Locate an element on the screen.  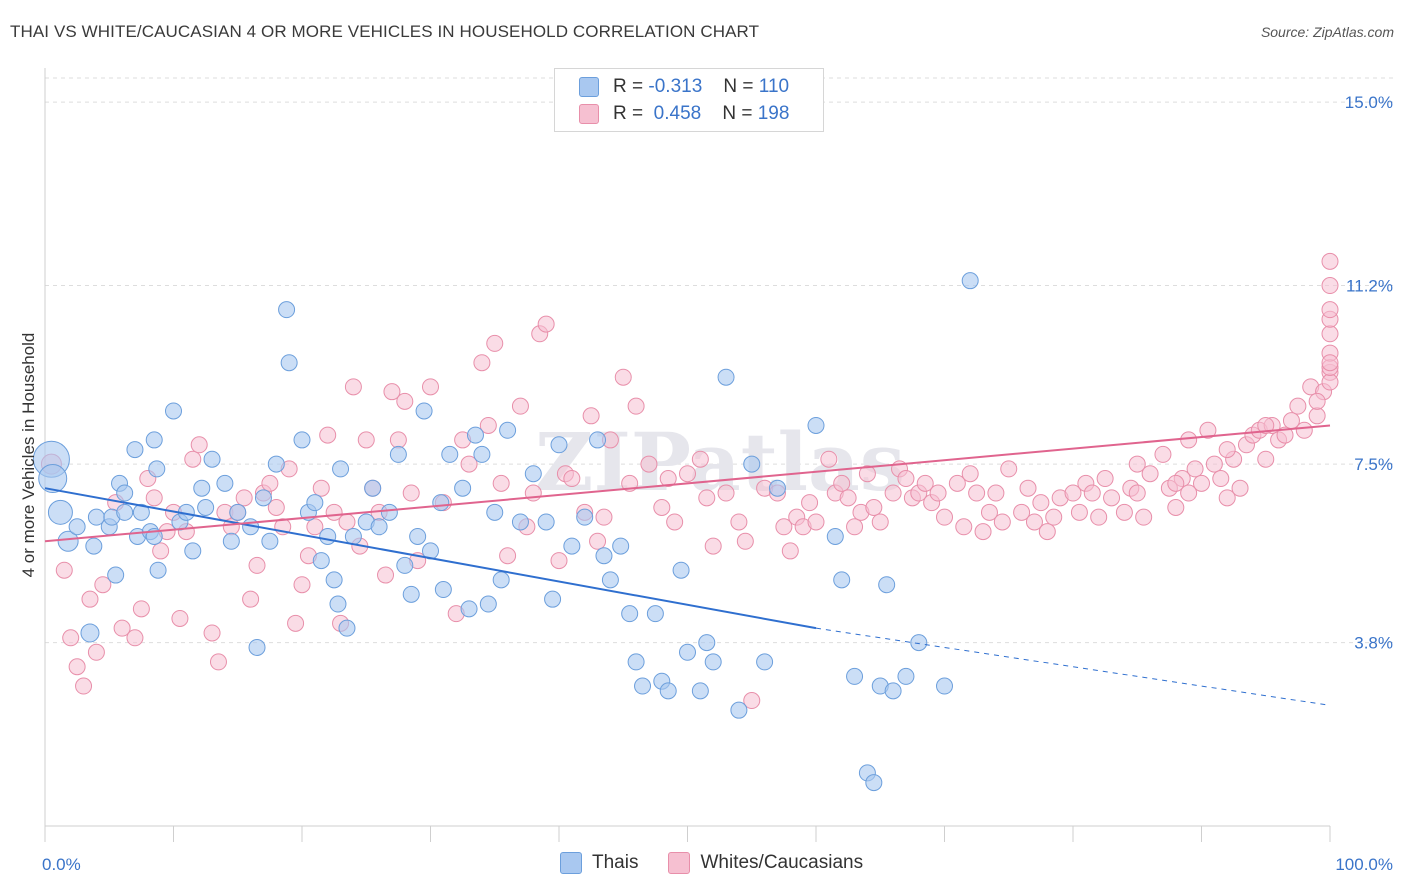
legend-item-whites: Whites/Caucasians is located at coordinates (765, 863).